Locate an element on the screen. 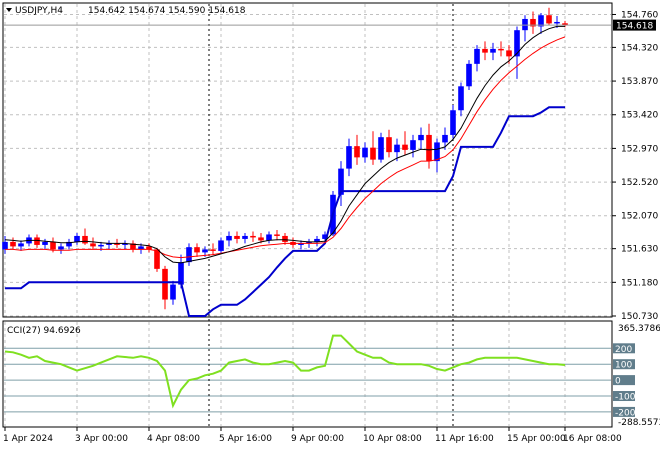  time-tick-label: 1 Apr 2024 is located at coordinates (28, 439).